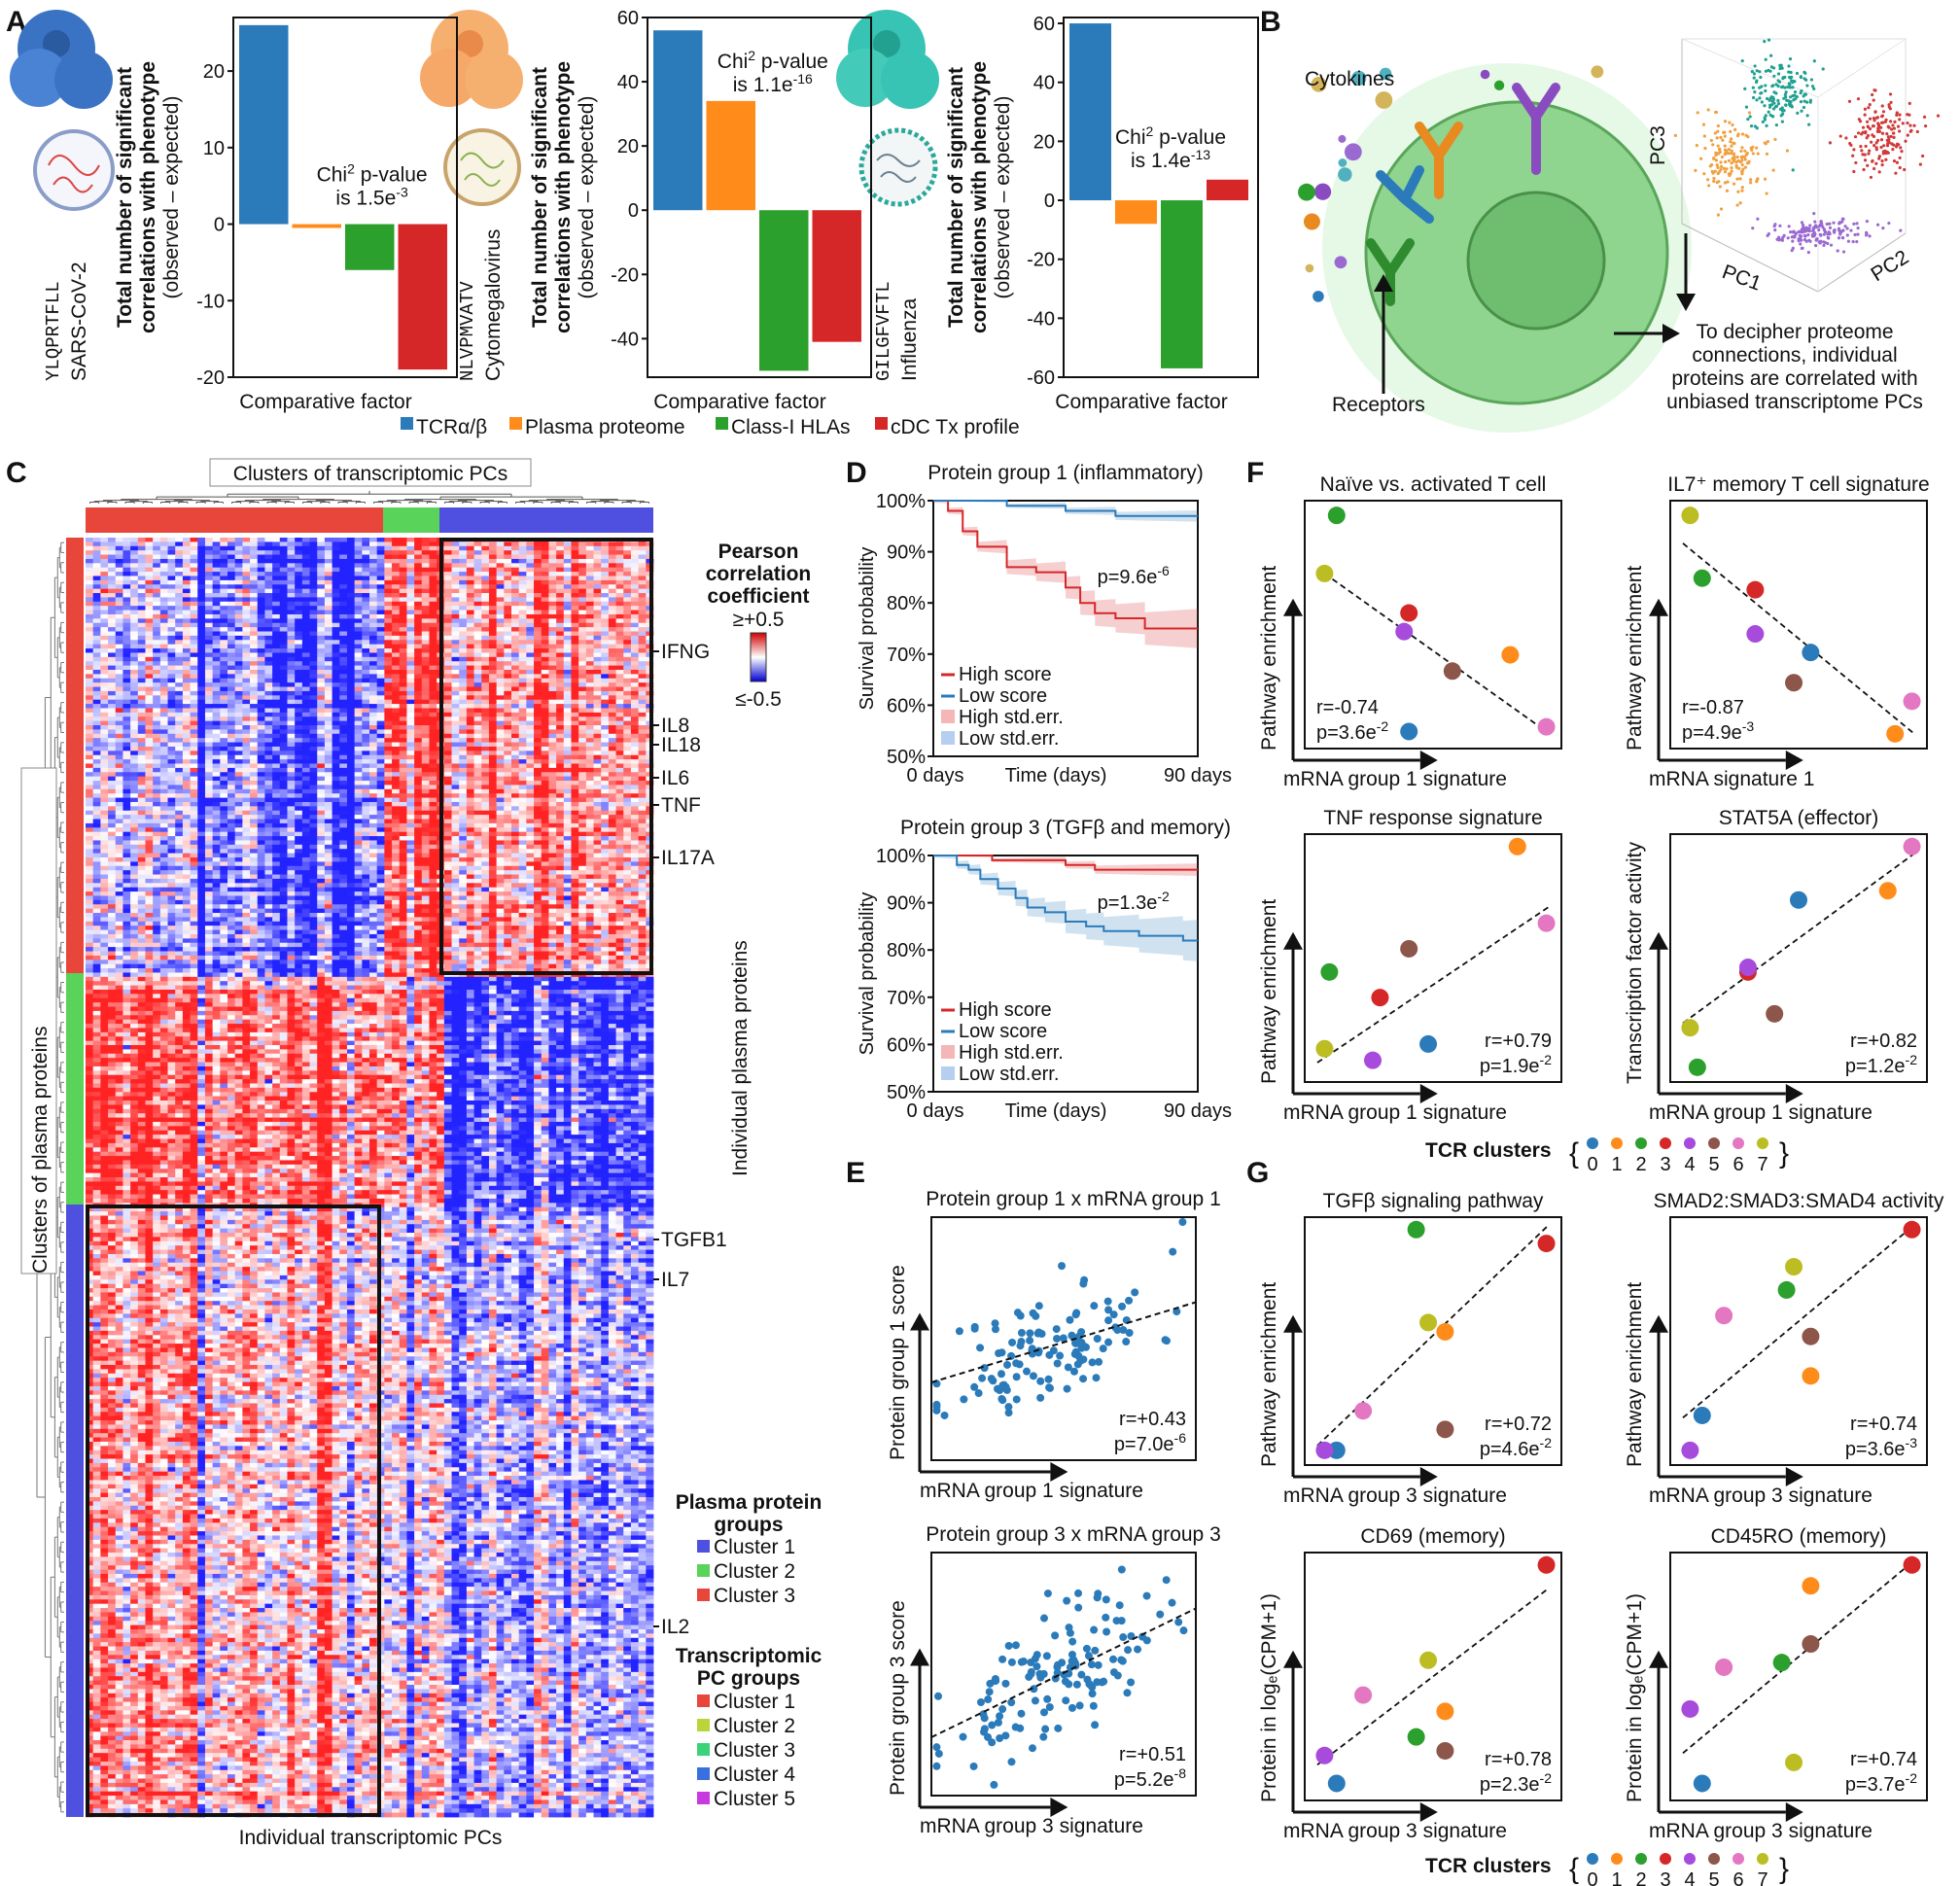  Describe the element at coordinates (1384, 100) in the screenshot. I see `cytokine-dot` at that location.